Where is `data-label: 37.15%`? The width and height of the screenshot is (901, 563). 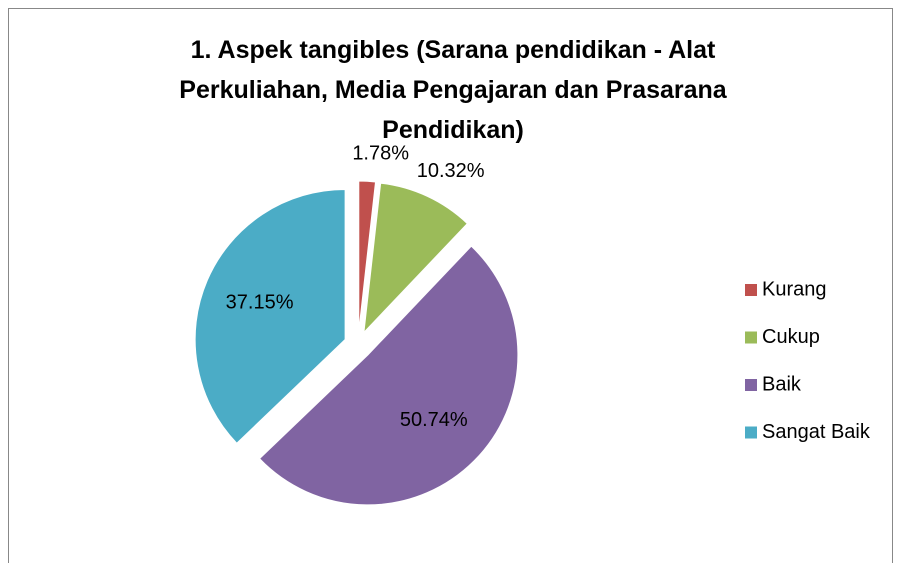
data-label: 37.15% is located at coordinates (260, 302).